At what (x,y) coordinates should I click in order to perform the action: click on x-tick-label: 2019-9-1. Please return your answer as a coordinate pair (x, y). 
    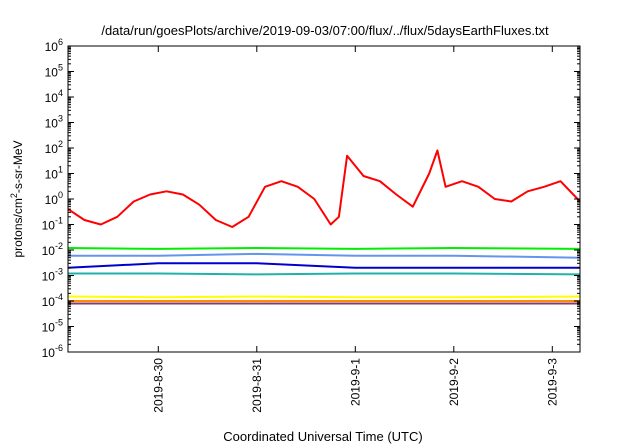
    Looking at the image, I should click on (355, 382).